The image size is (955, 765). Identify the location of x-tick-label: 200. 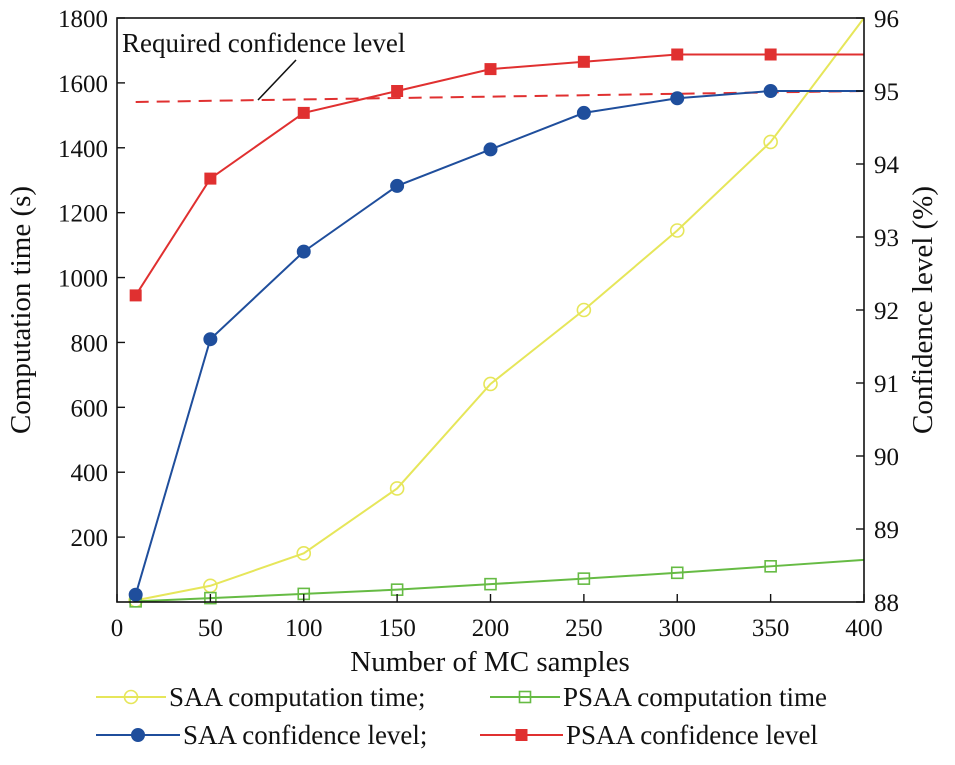
(491, 628).